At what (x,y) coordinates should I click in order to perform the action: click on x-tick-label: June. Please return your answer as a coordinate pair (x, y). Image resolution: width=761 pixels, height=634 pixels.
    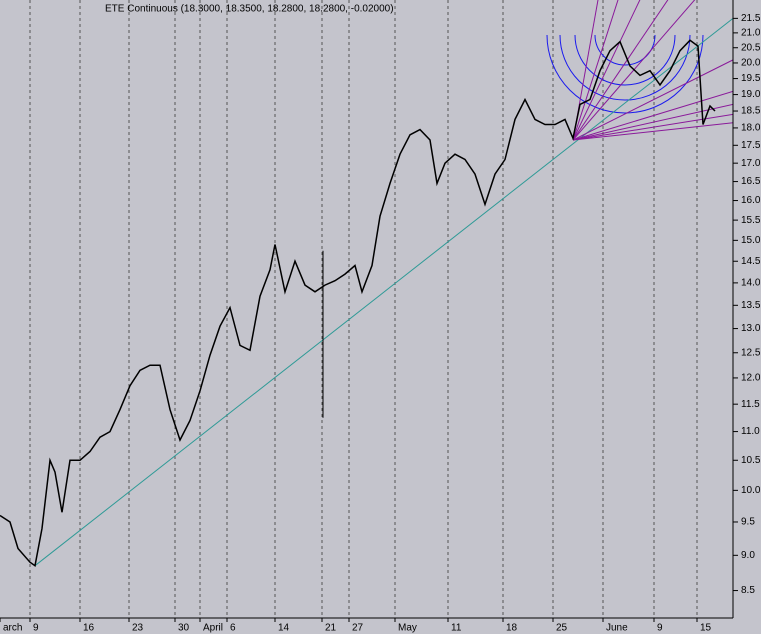
    Looking at the image, I should click on (617, 628).